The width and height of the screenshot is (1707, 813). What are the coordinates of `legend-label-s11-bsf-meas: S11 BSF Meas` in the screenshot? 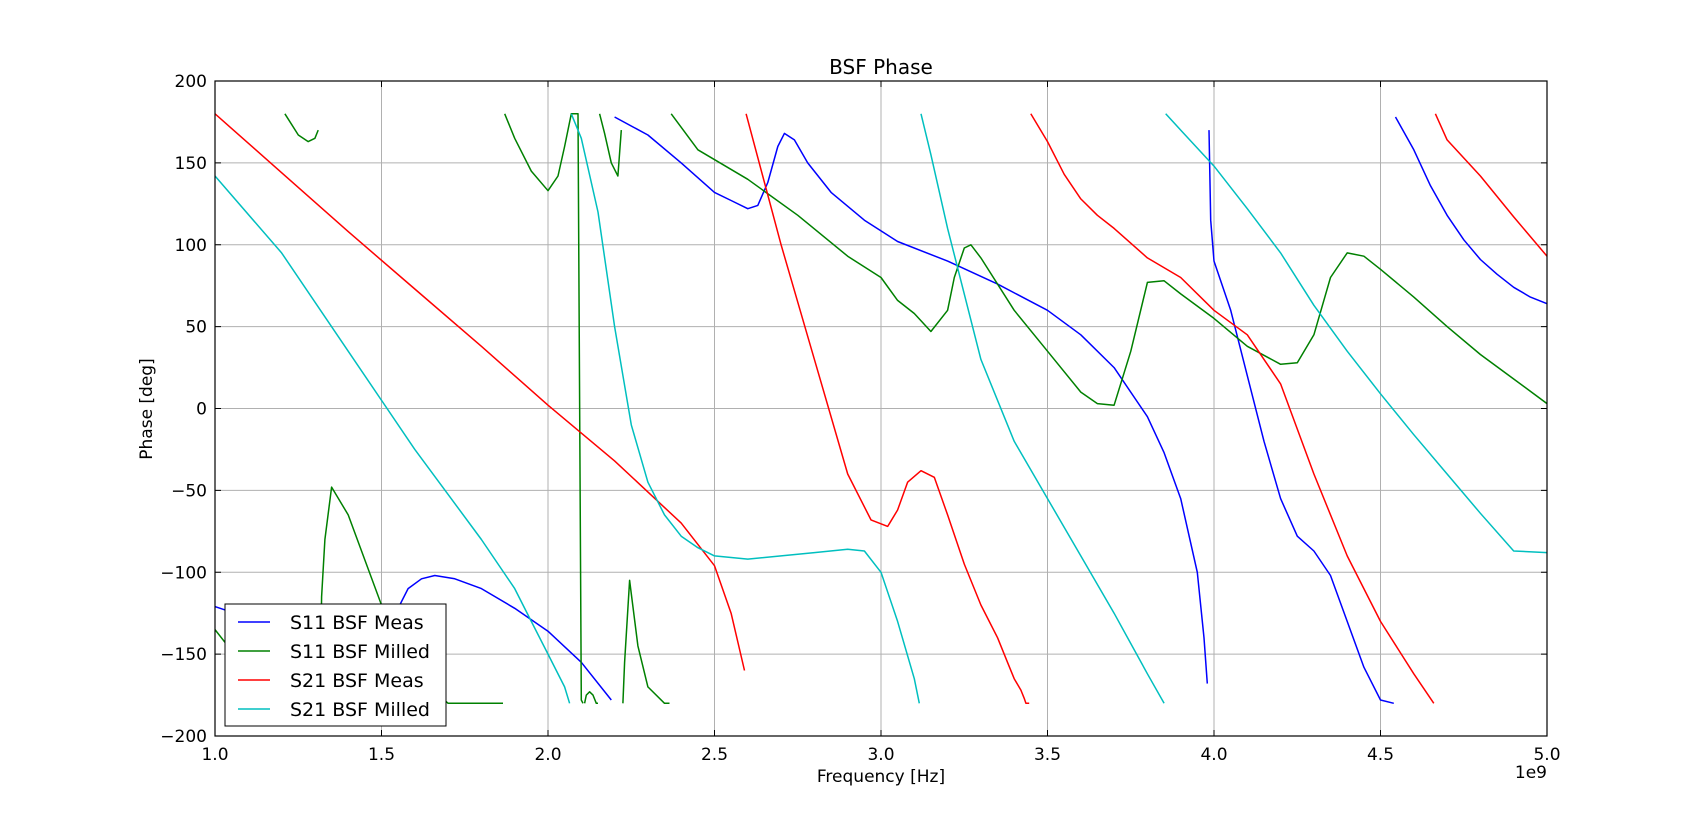 It's located at (357, 623).